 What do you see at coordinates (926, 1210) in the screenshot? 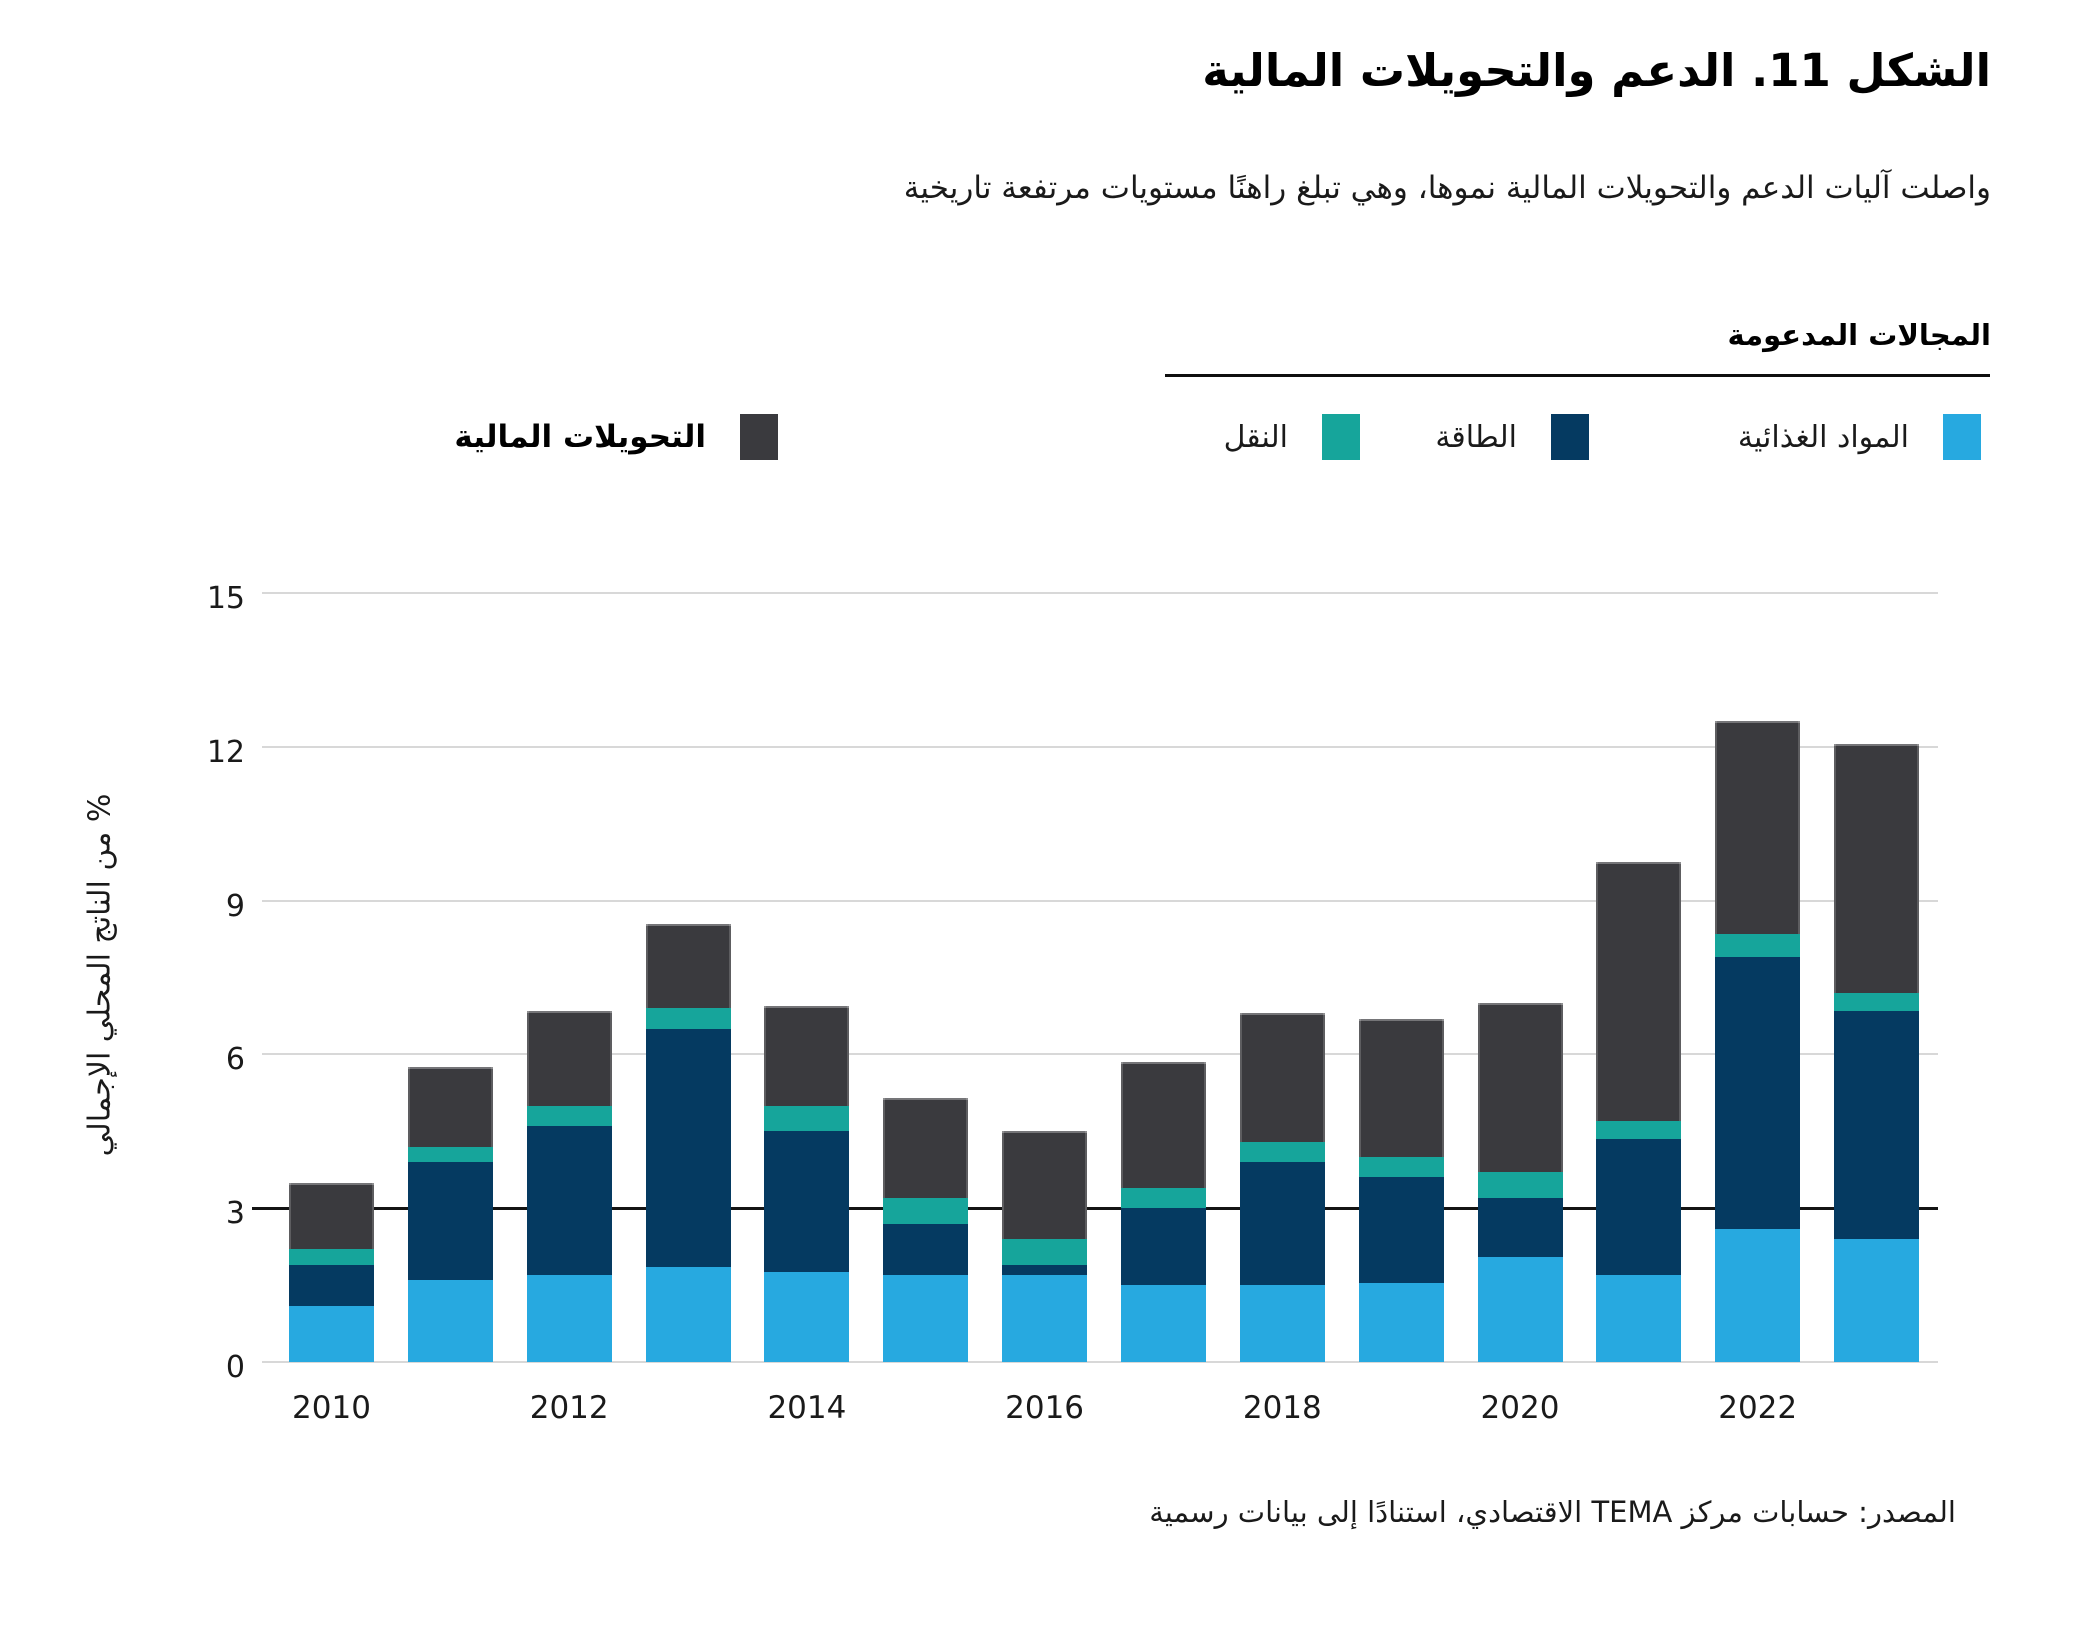
I see `segment-transport-2015` at bounding box center [926, 1210].